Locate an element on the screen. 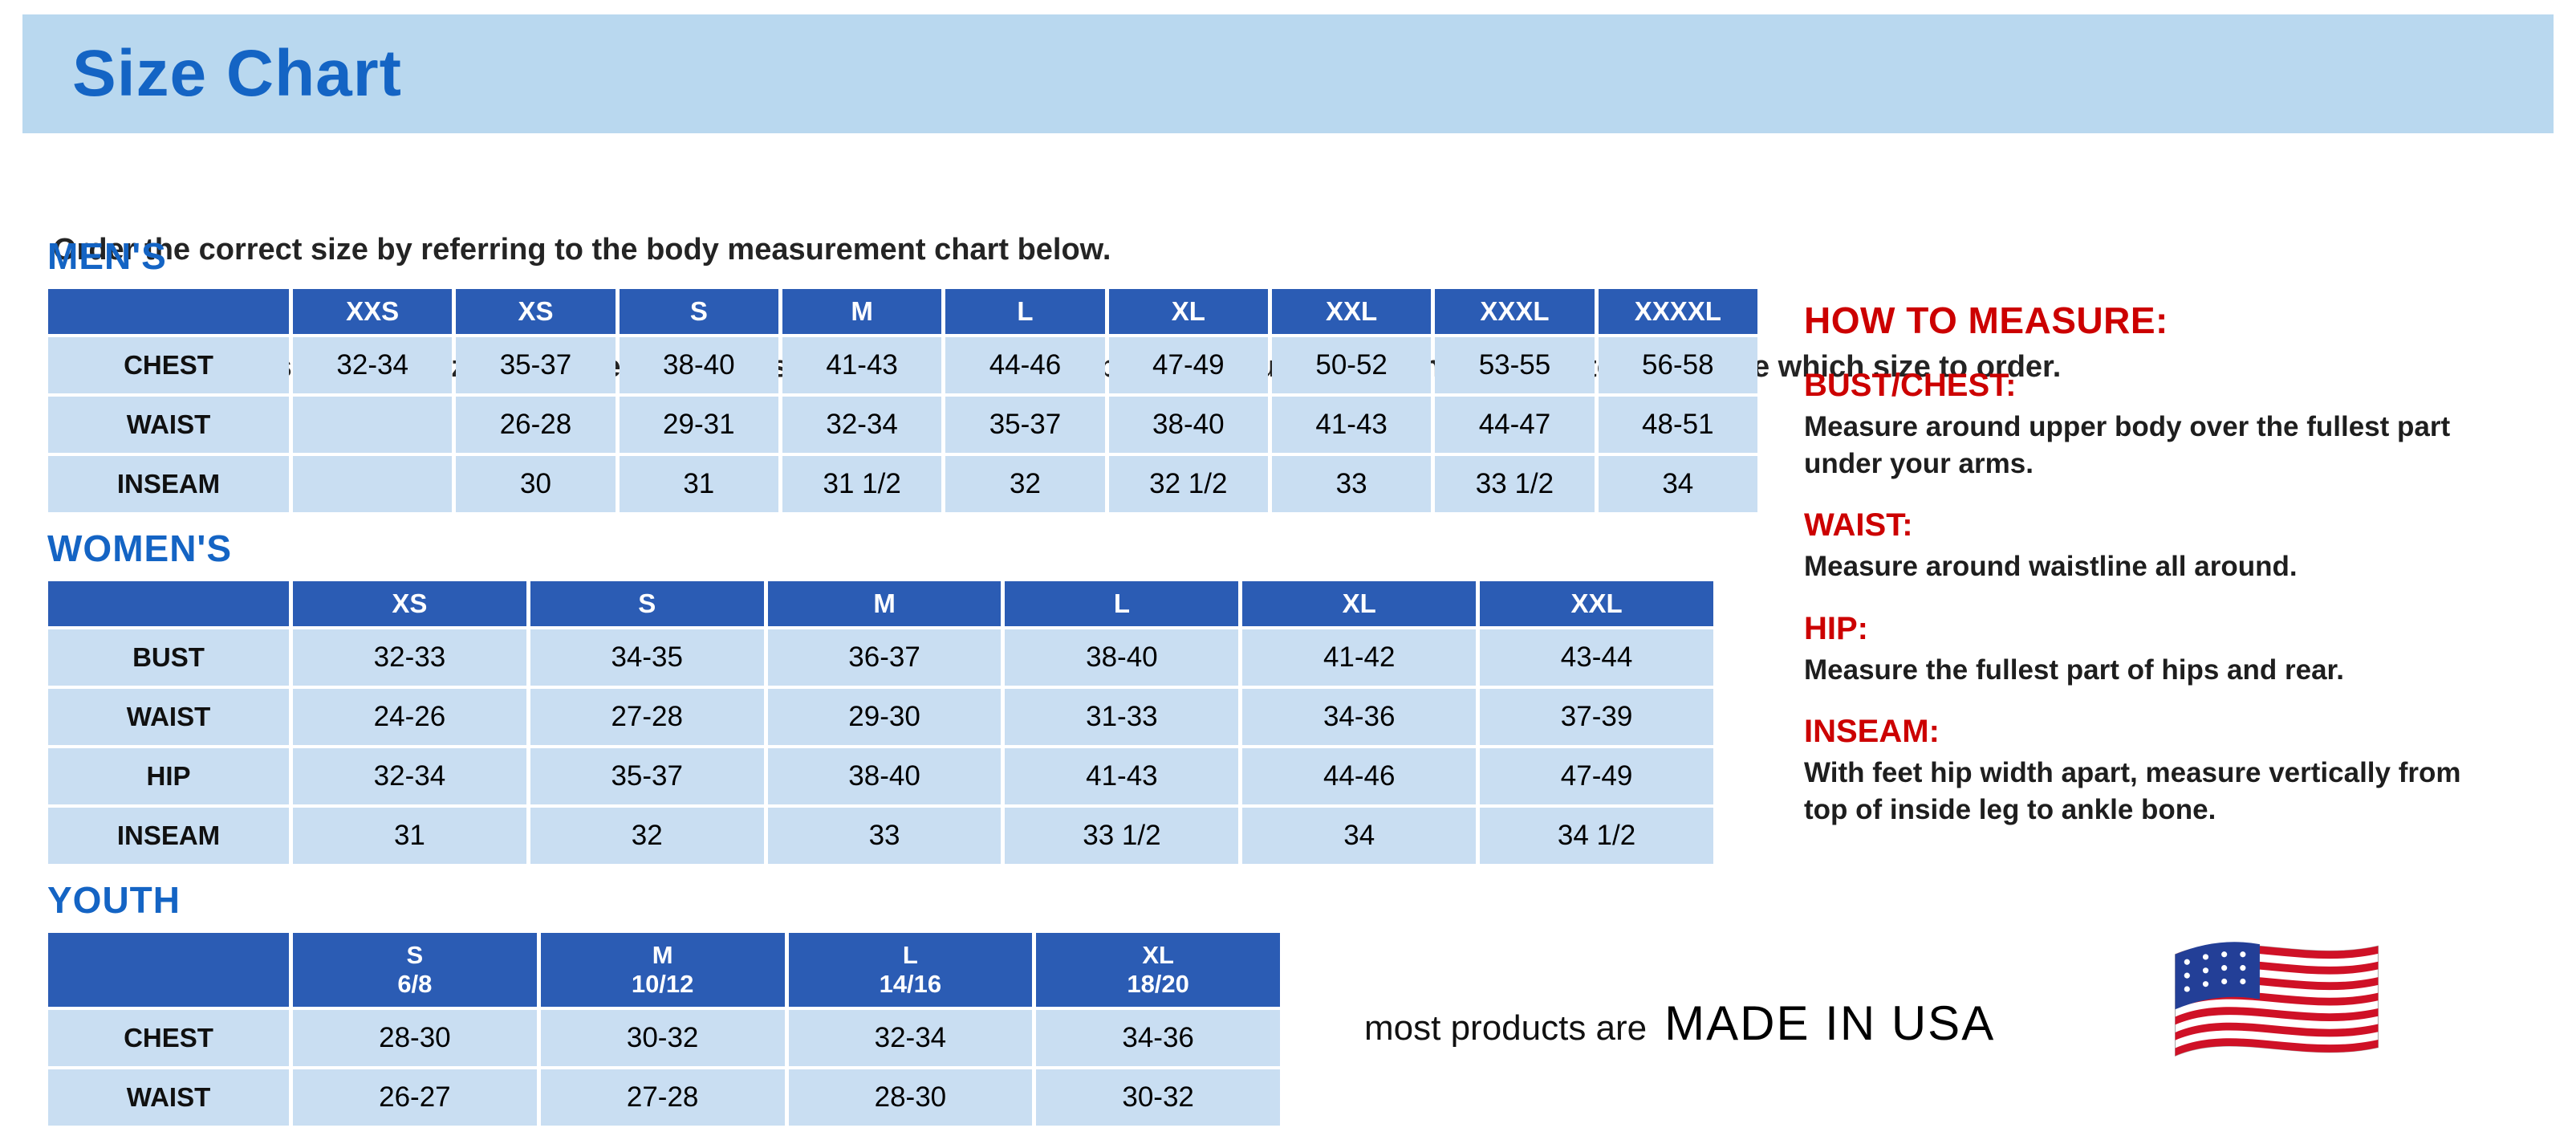  measurement-cell: 26-28 is located at coordinates (536, 425).